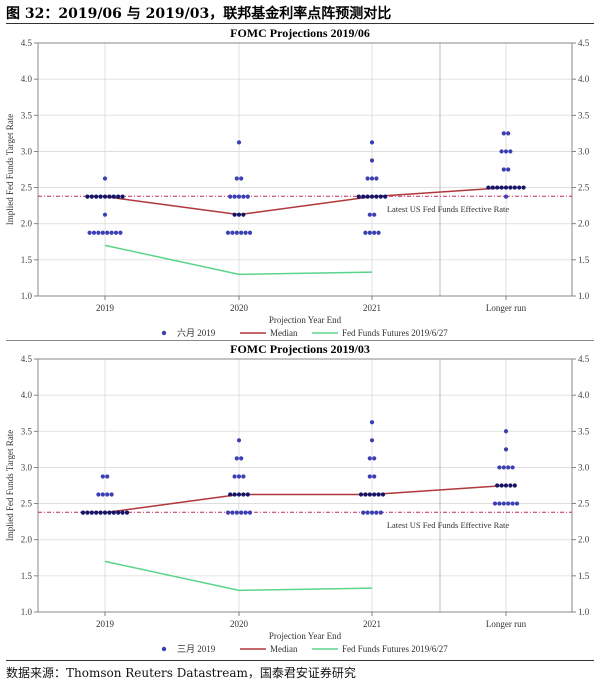  I want to click on y-tick-label-right: 4.0, so click(584, 395).